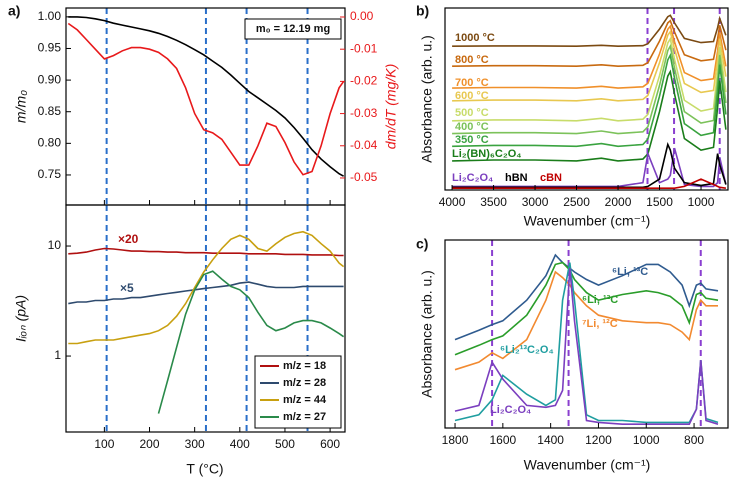 This screenshot has width=737, height=484. Describe the element at coordinates (128, 239) in the screenshot. I see `annotation: ×20` at that location.